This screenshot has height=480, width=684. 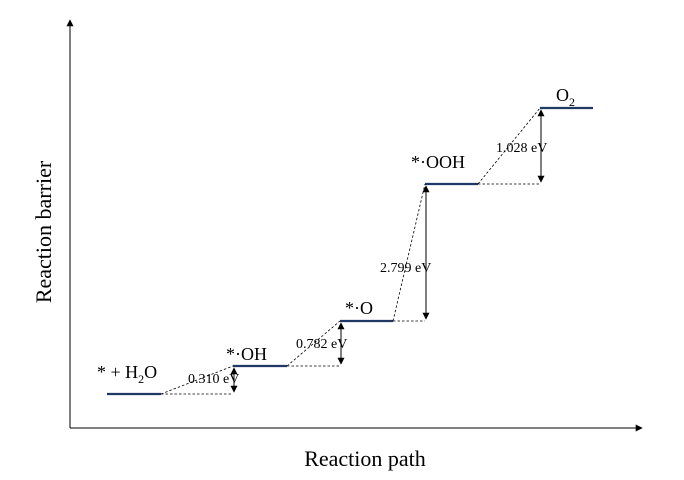 I want to click on step-value-1: 0.310 eV, so click(x=213, y=379).